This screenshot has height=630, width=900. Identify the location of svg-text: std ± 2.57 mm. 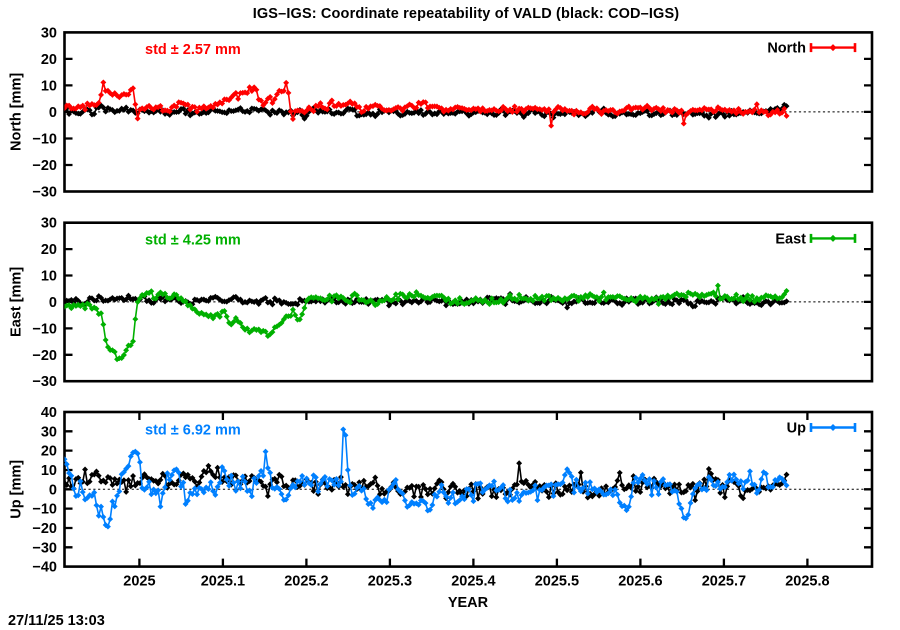
(193, 50).